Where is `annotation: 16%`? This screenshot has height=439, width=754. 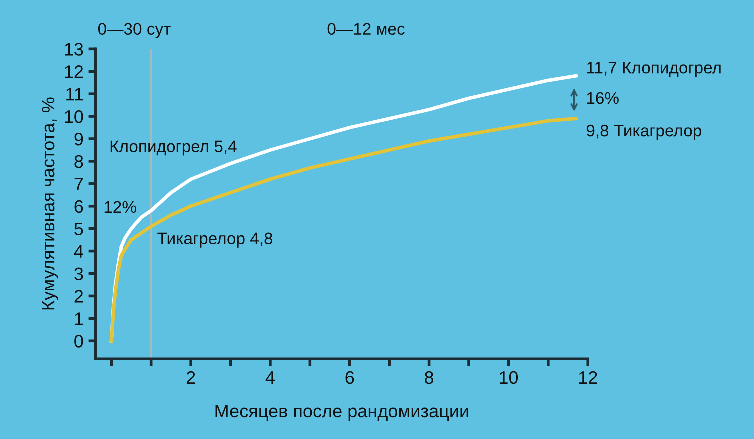 annotation: 16% is located at coordinates (603, 98).